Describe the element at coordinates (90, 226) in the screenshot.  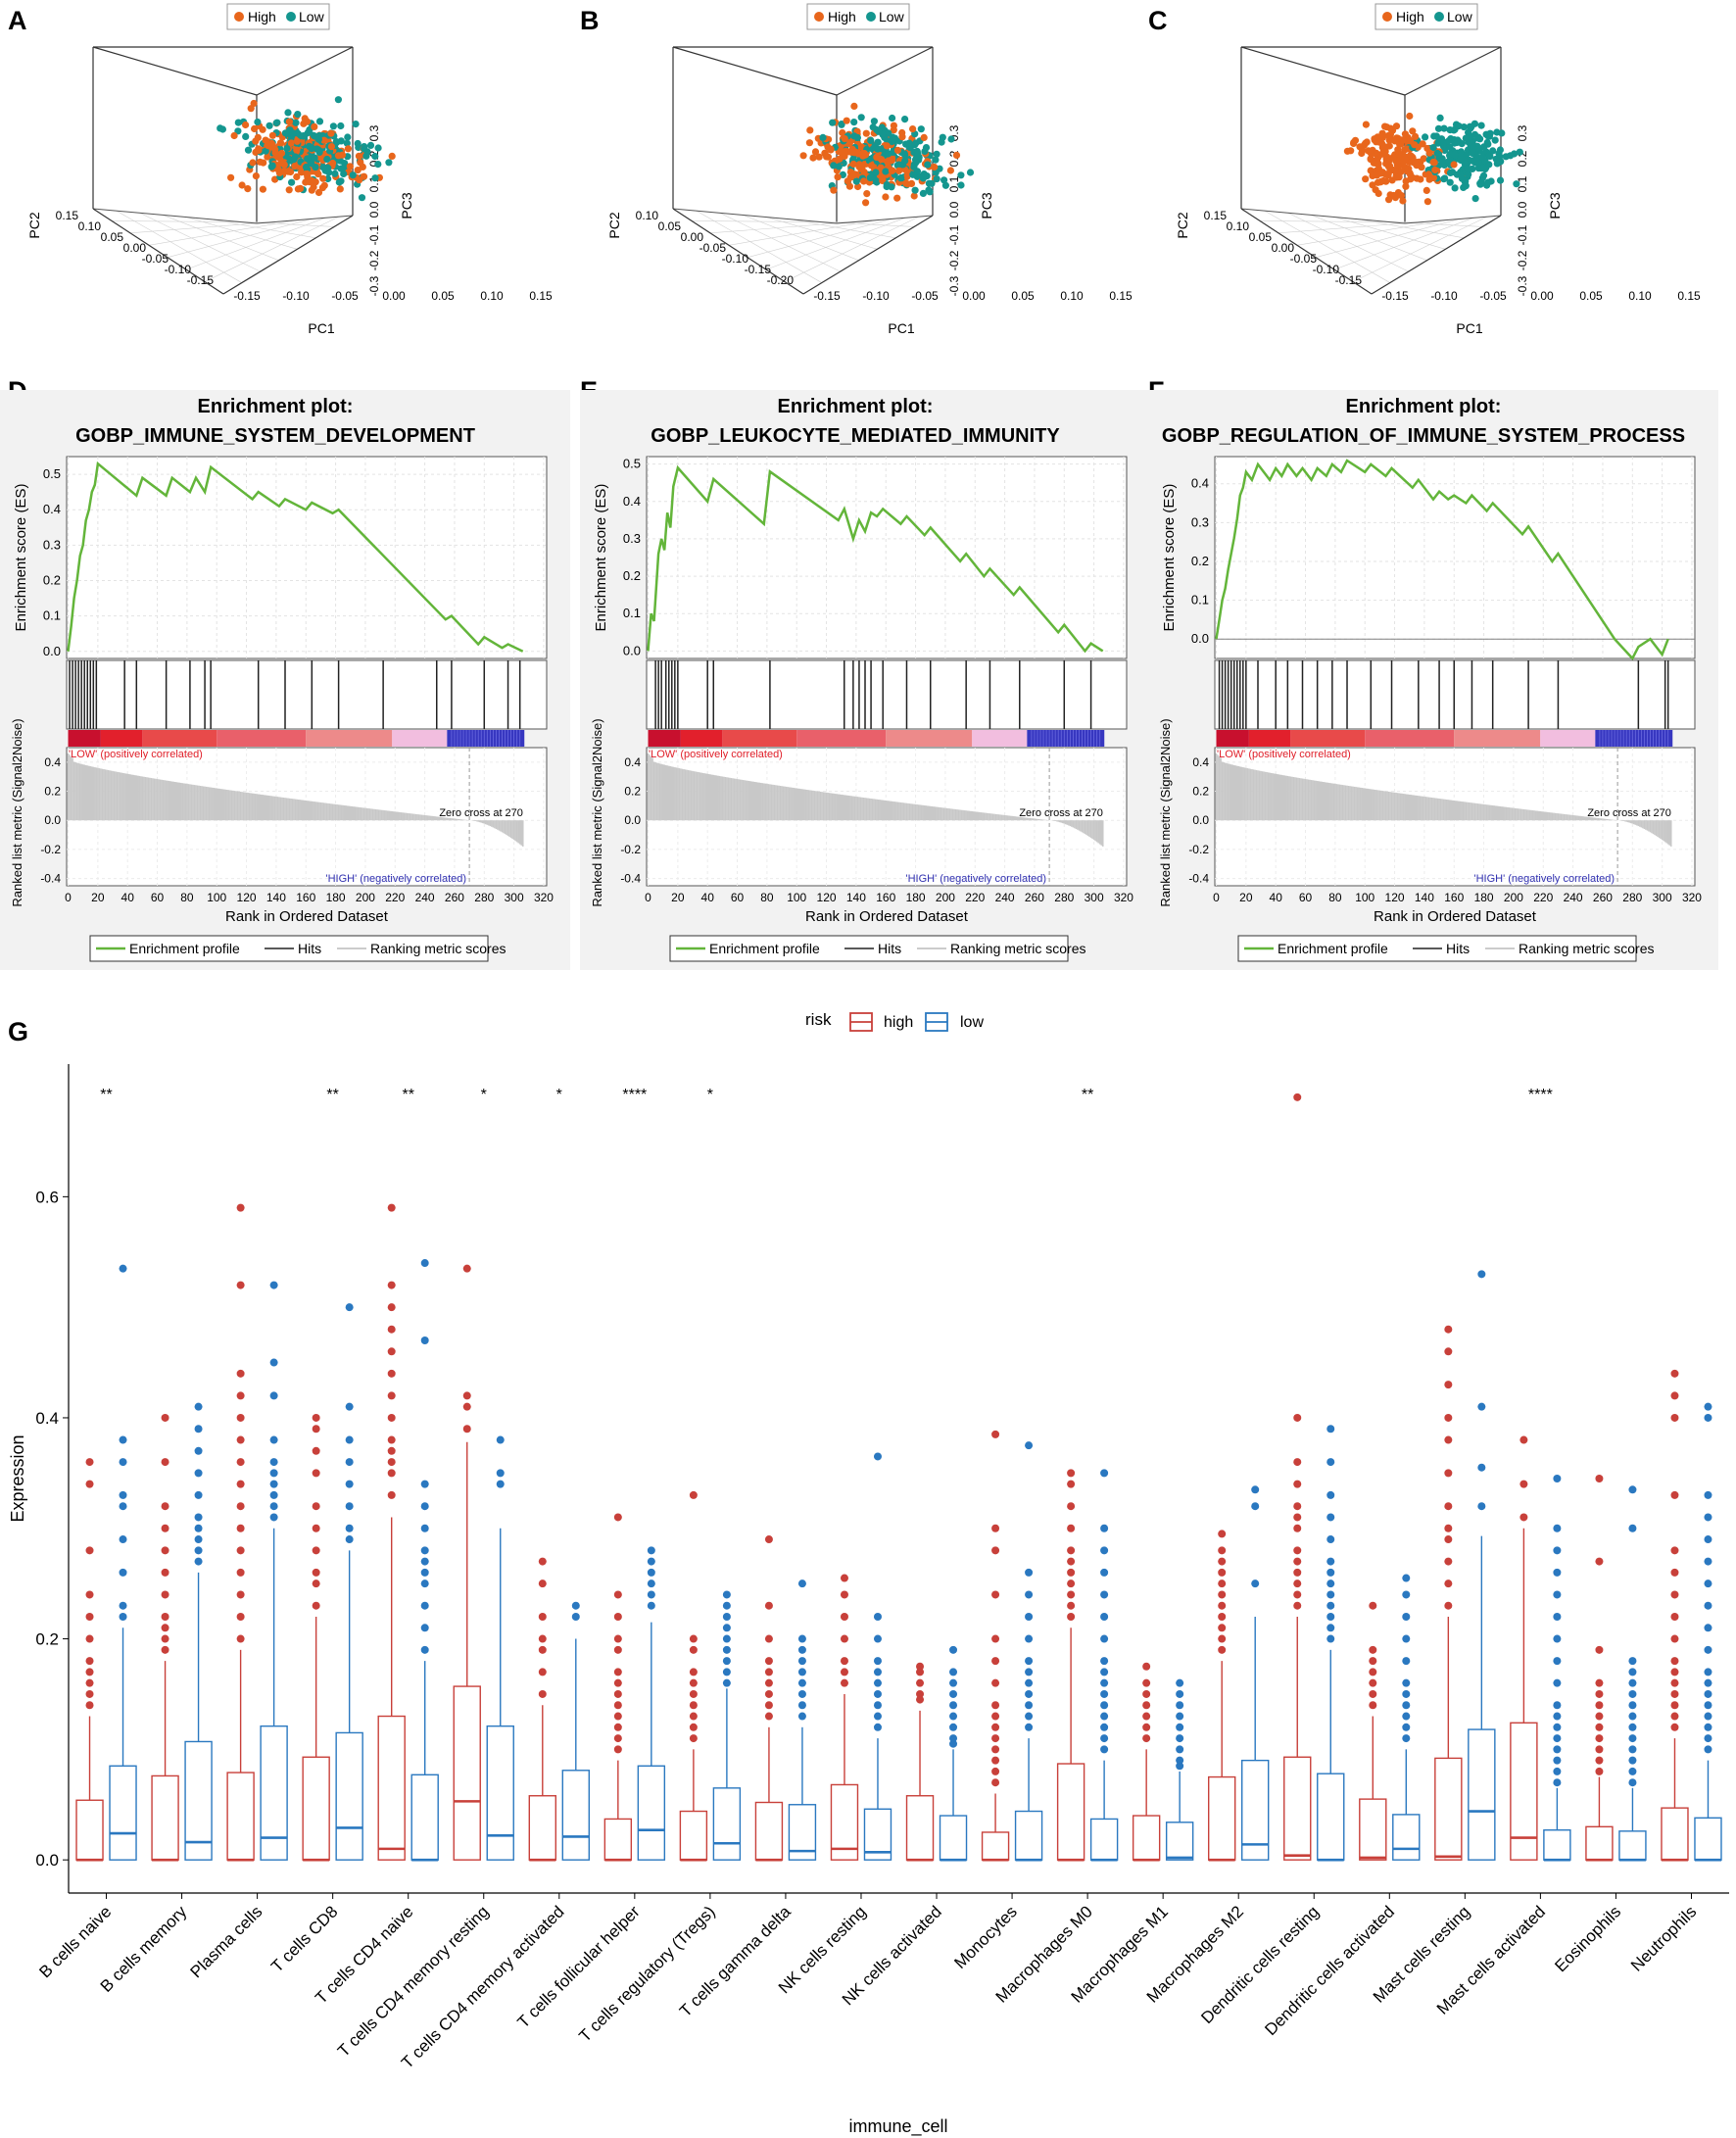
I see `y-tick-label: 0.10` at that location.